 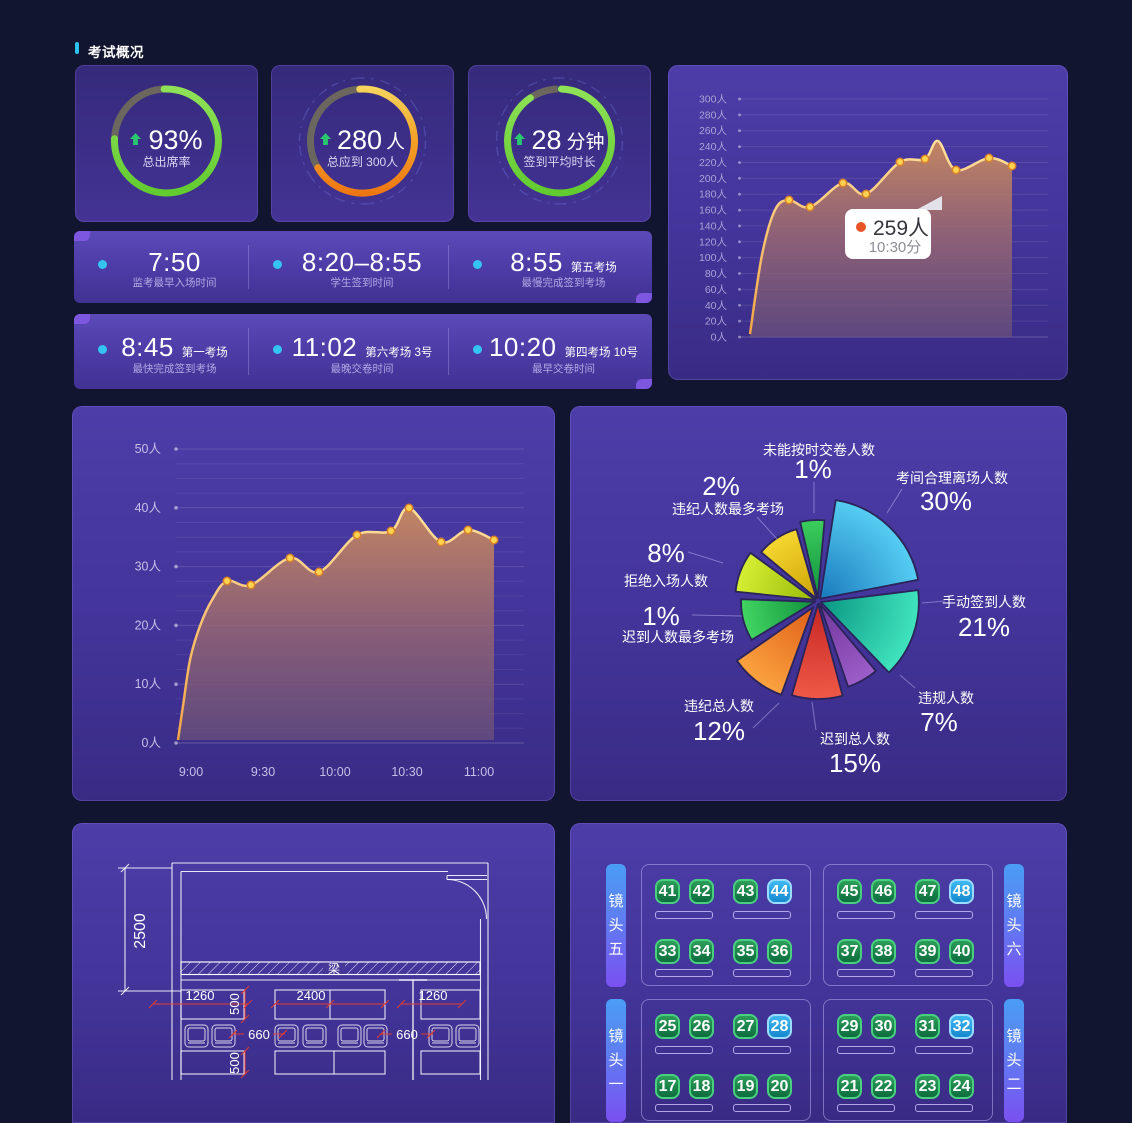 What do you see at coordinates (819, 450) in the screenshot?
I see `svg-text: 未能按时交卷人数` at bounding box center [819, 450].